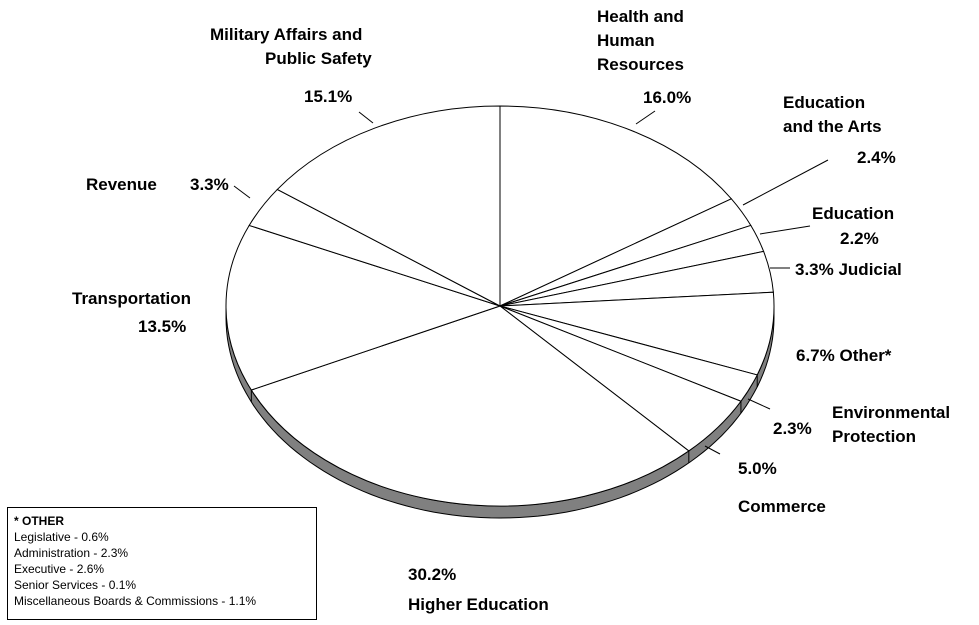 The height and width of the screenshot is (625, 979). Describe the element at coordinates (318, 58) in the screenshot. I see `label-military-line2: Public Safety` at that location.